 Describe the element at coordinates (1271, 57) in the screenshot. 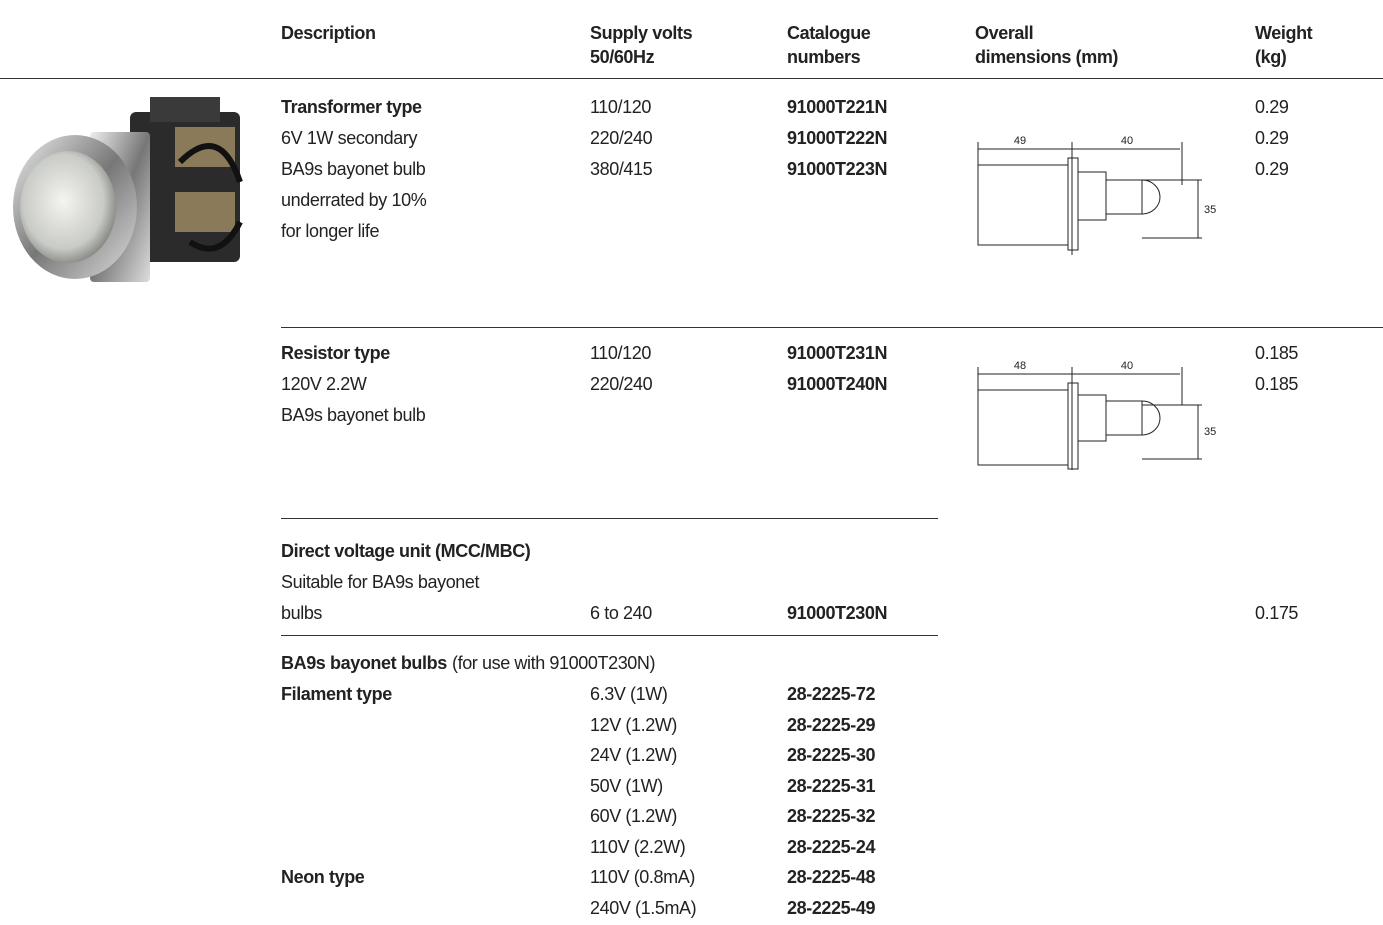

I see `column-header: (kg)` at that location.